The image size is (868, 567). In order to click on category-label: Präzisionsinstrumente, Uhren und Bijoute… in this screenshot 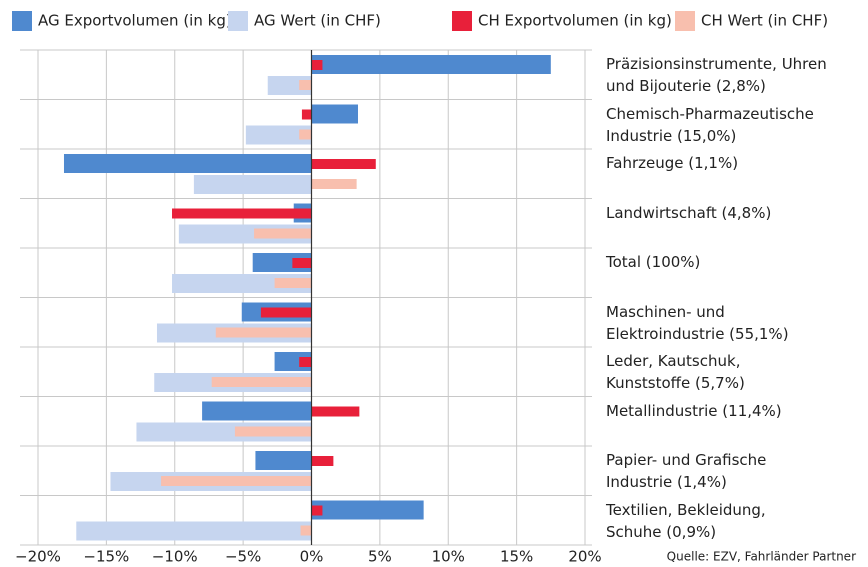, I will do `click(716, 75)`.